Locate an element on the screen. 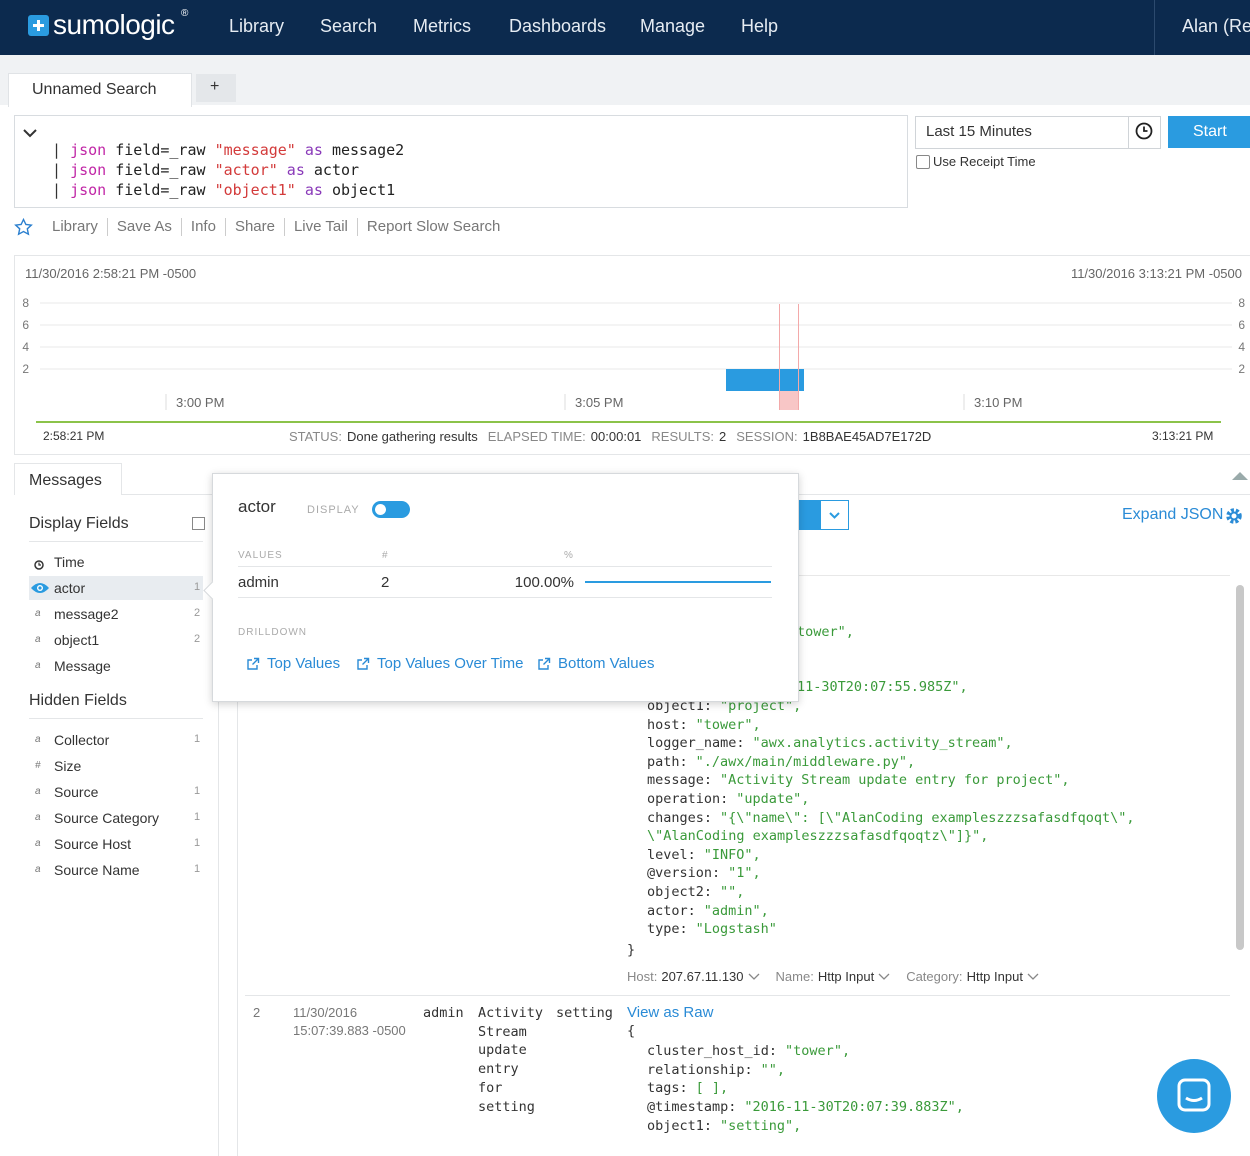 The width and height of the screenshot is (1250, 1156). json-key: path: is located at coordinates (667, 761).